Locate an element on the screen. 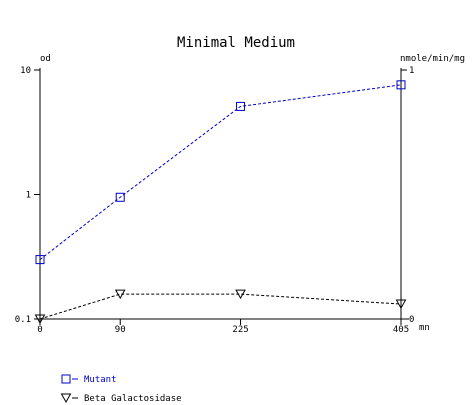 Image resolution: width=472 pixels, height=405 pixels. y-right-tick-label: 1 is located at coordinates (411, 71).